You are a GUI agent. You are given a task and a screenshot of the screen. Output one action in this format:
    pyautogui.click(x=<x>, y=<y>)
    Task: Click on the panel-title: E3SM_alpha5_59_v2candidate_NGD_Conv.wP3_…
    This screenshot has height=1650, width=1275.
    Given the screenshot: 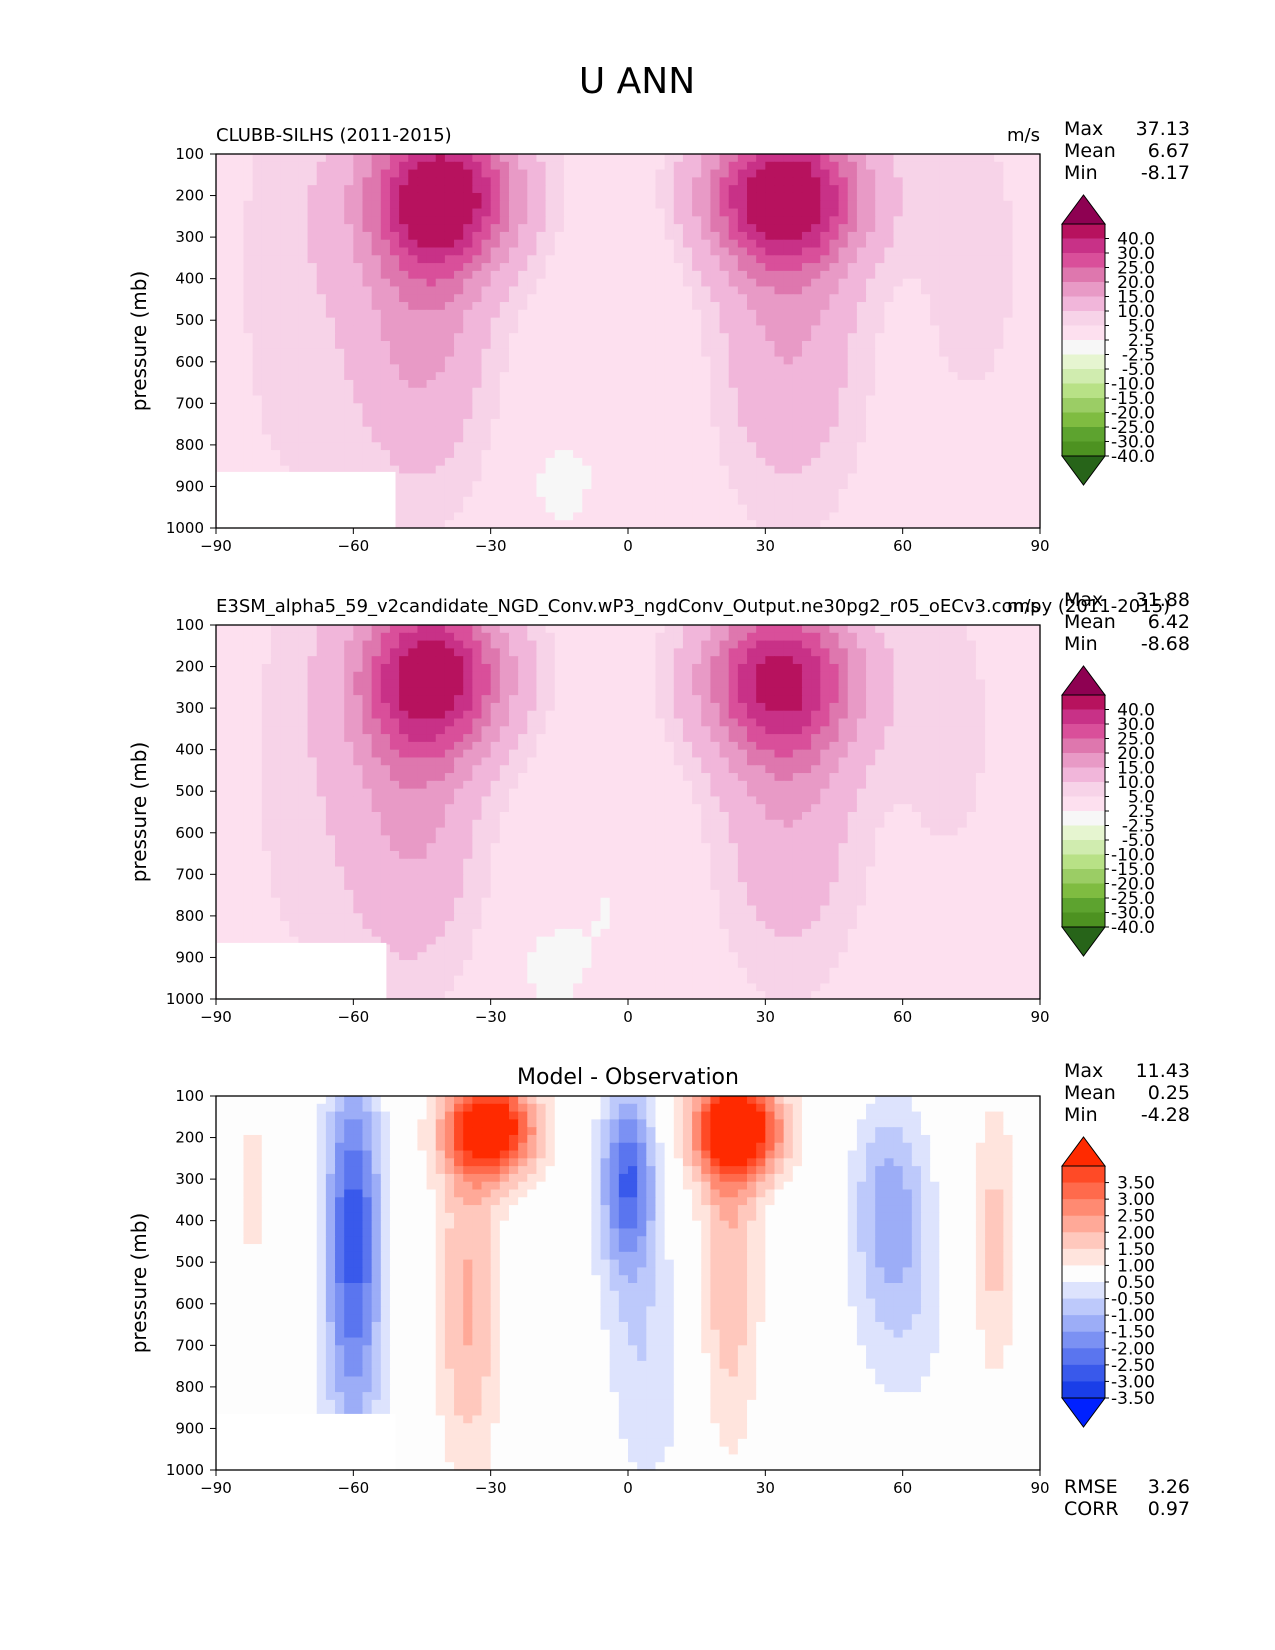 What is the action you would take?
    pyautogui.click(x=693, y=606)
    